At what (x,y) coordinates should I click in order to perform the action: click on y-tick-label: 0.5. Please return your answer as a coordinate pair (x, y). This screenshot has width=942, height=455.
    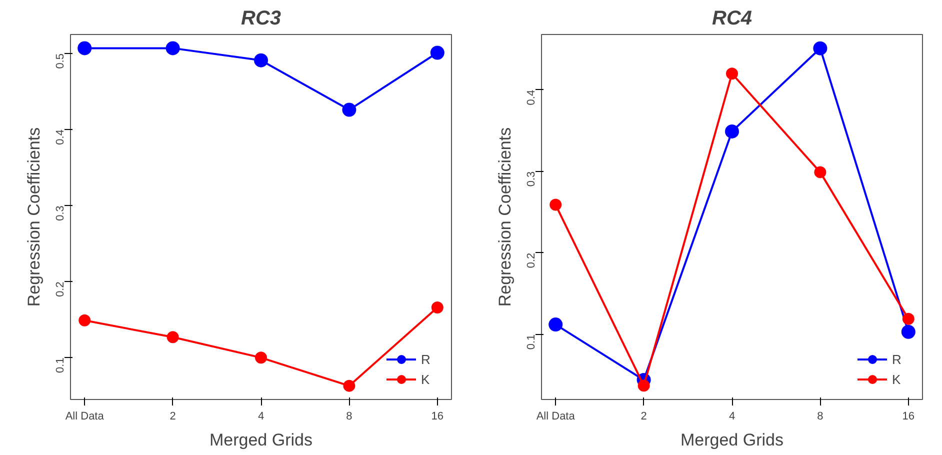
    Looking at the image, I should click on (60, 61).